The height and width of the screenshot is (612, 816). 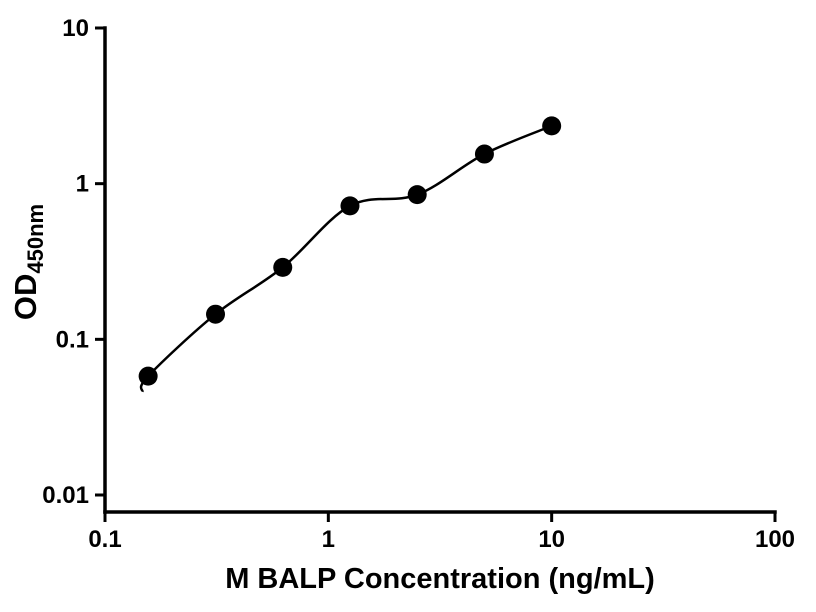 What do you see at coordinates (82, 184) in the screenshot?
I see `y-tick-label: 1` at bounding box center [82, 184].